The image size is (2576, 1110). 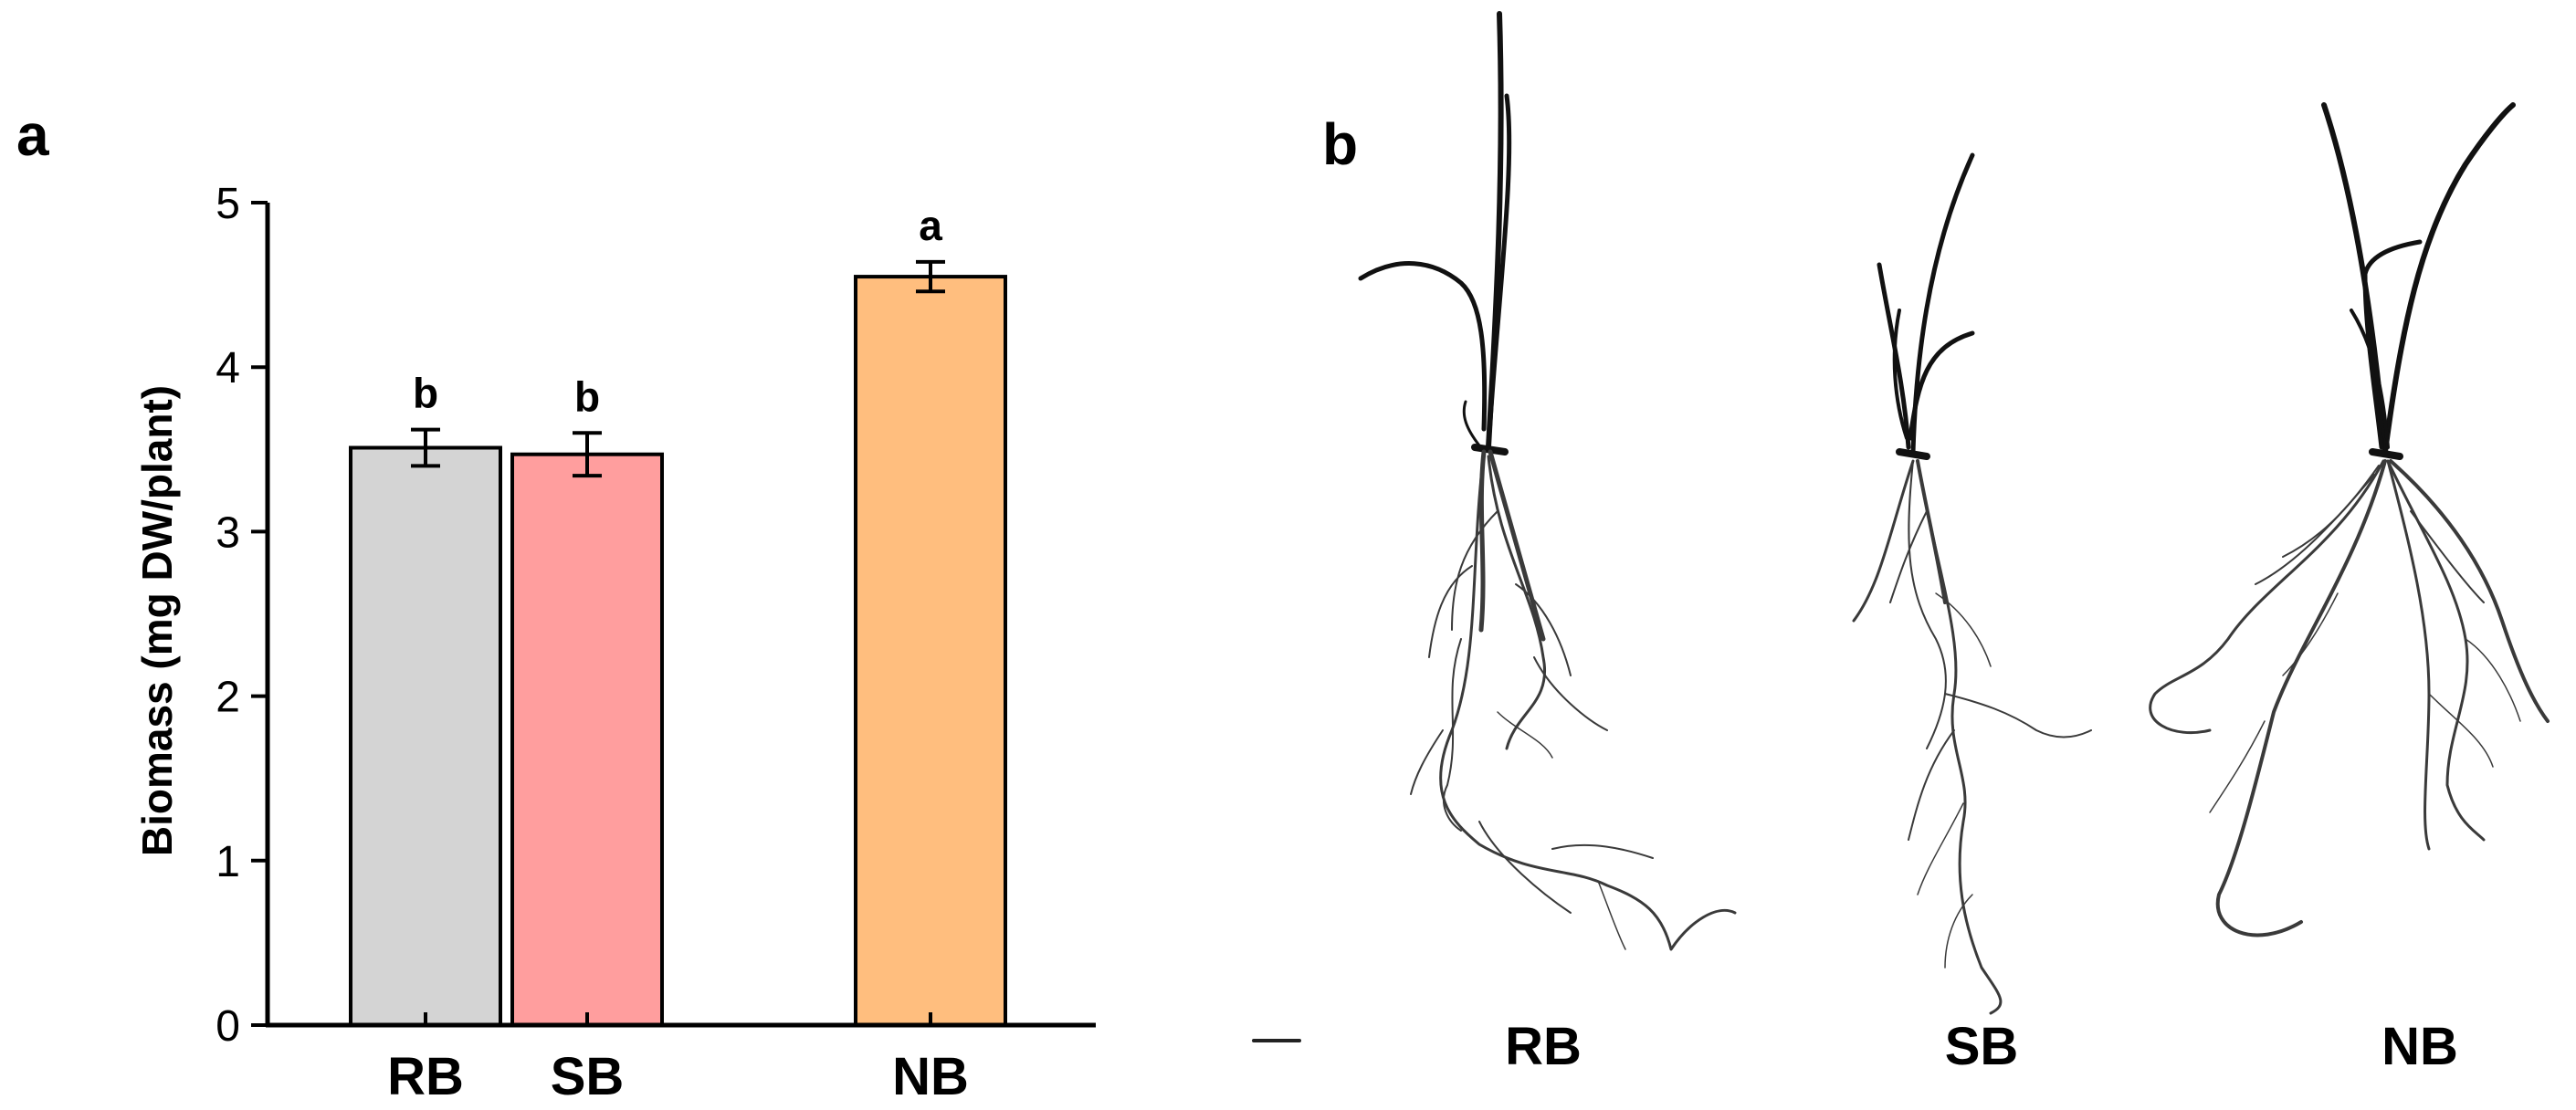 I want to click on y-tick-label: 4, so click(x=228, y=368).